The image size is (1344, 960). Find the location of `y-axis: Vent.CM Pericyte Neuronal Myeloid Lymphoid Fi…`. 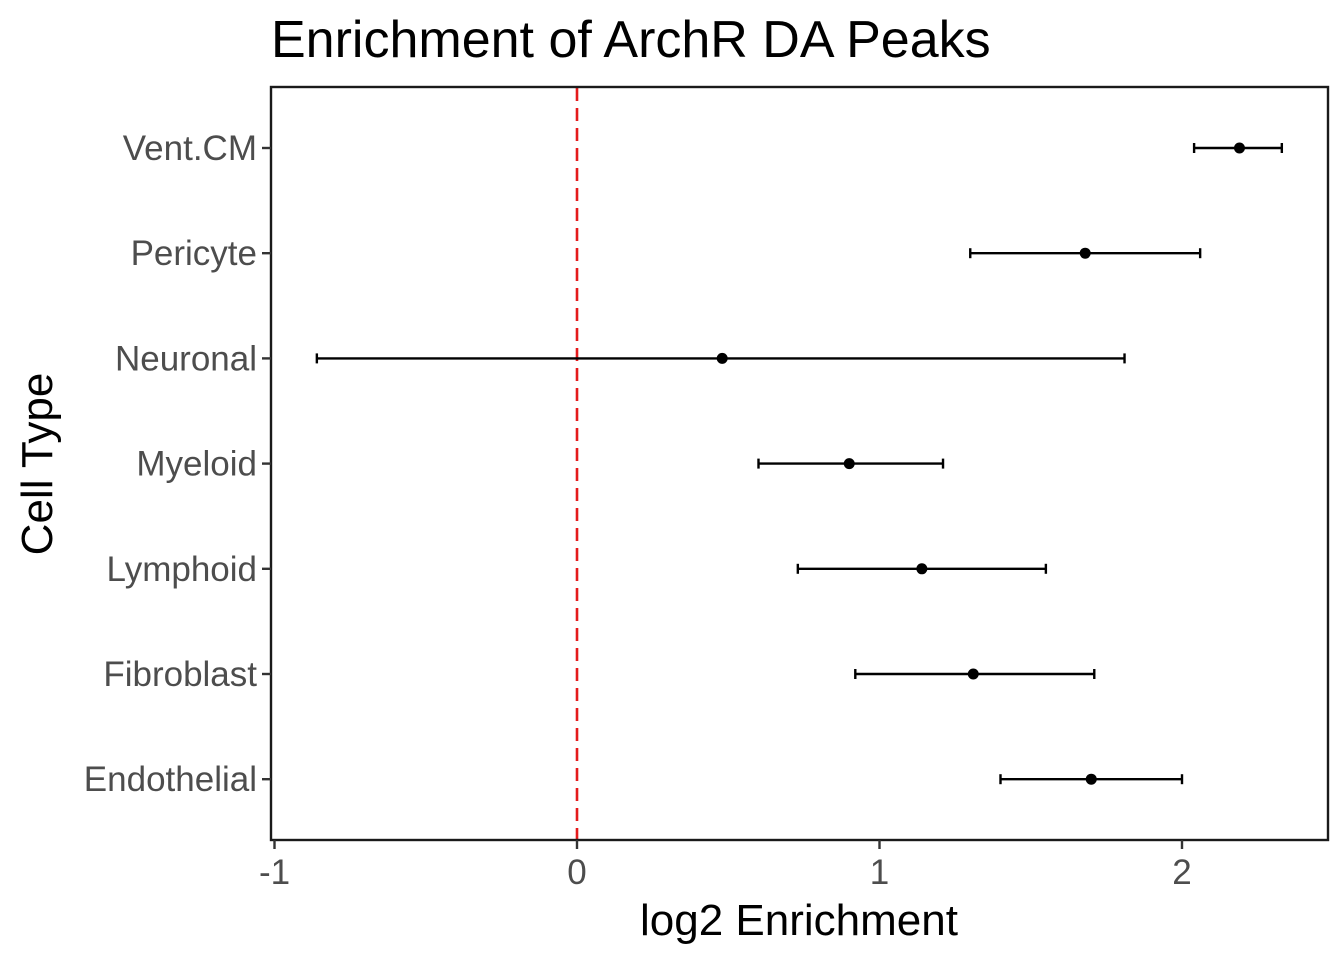

y-axis: Vent.CM Pericyte Neuronal Myeloid Lymphoid Fi… is located at coordinates (177, 464).